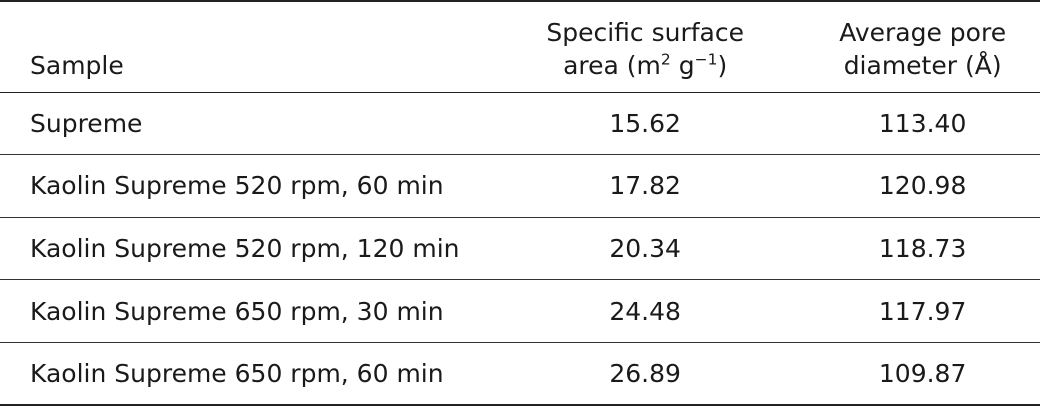 The image size is (1040, 406). Describe the element at coordinates (922, 186) in the screenshot. I see `cell-pore: 120.98` at that location.